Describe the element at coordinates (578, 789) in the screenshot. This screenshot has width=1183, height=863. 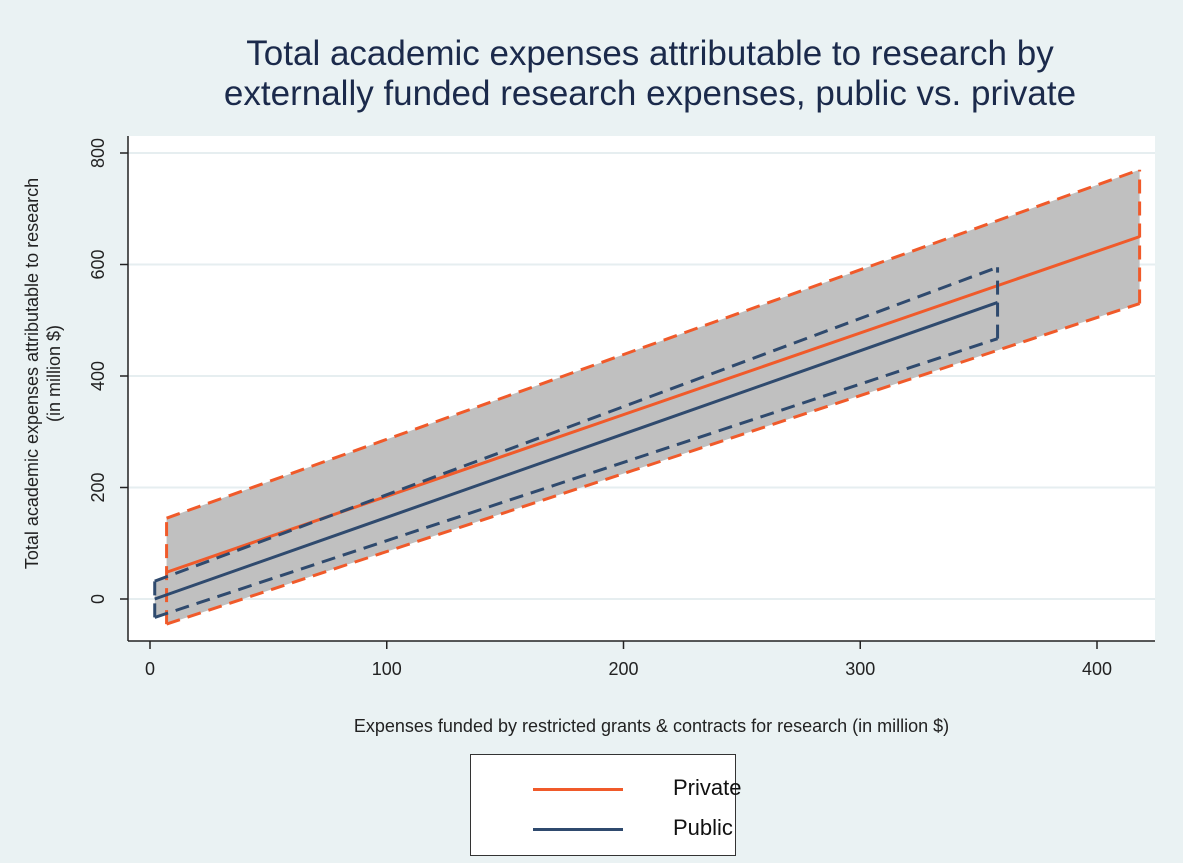
I see `legend-swatch-private` at that location.